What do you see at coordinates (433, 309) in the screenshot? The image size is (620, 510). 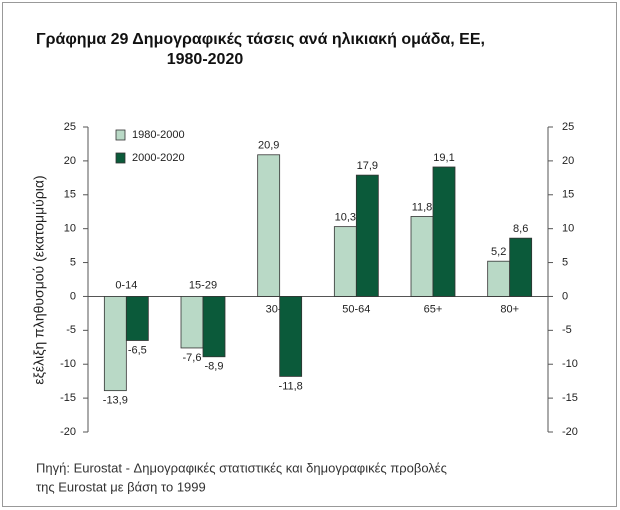 I see `x-tick-label: 65+` at bounding box center [433, 309].